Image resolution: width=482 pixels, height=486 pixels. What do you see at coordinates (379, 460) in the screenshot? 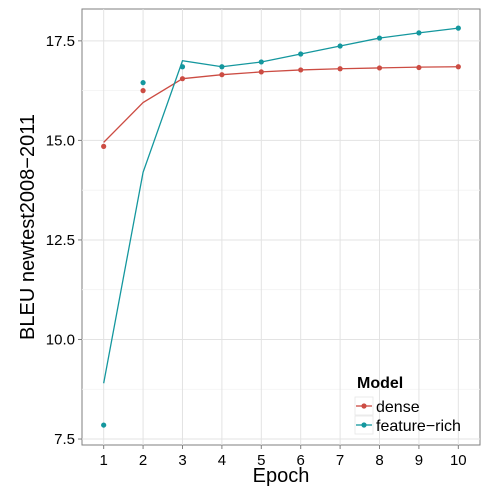
I see `x-tick-label: 8` at bounding box center [379, 460].